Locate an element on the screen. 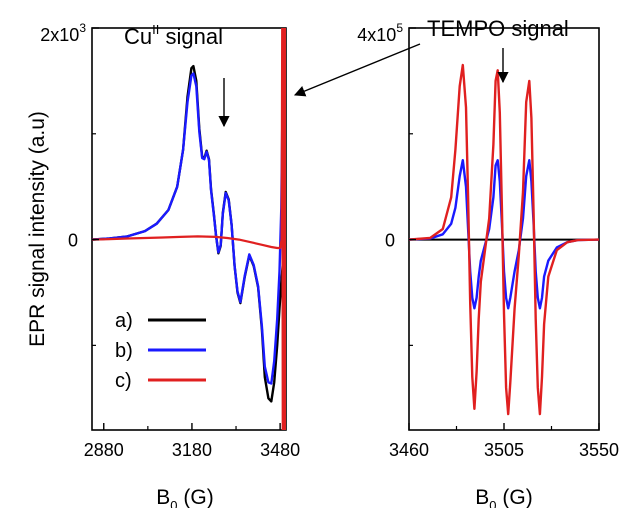 The height and width of the screenshot is (508, 630). right-y-tick-exponent: 5 is located at coordinates (399, 28).